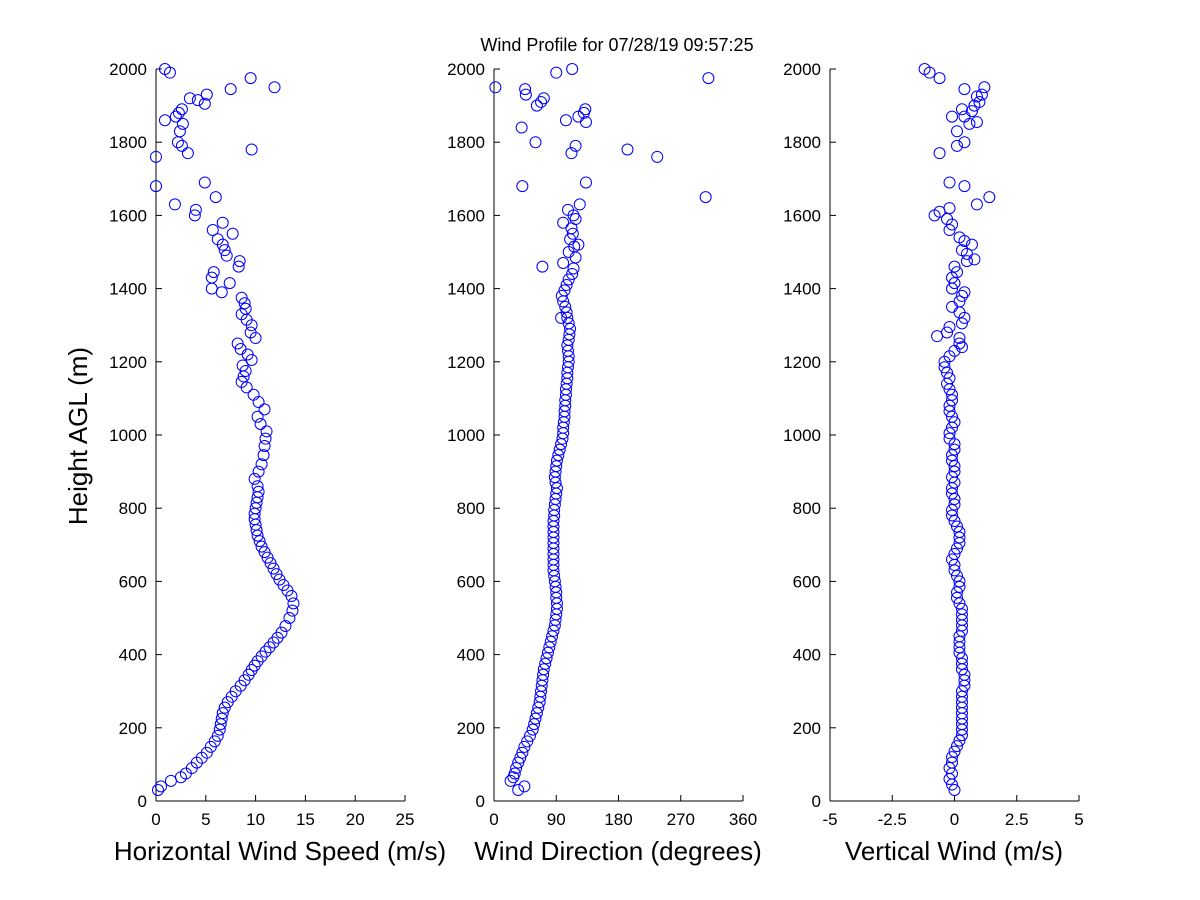 The image size is (1200, 900). What do you see at coordinates (618, 851) in the screenshot?
I see `x-axis-label-wind-direction: Wind Direction (degrees)` at bounding box center [618, 851].